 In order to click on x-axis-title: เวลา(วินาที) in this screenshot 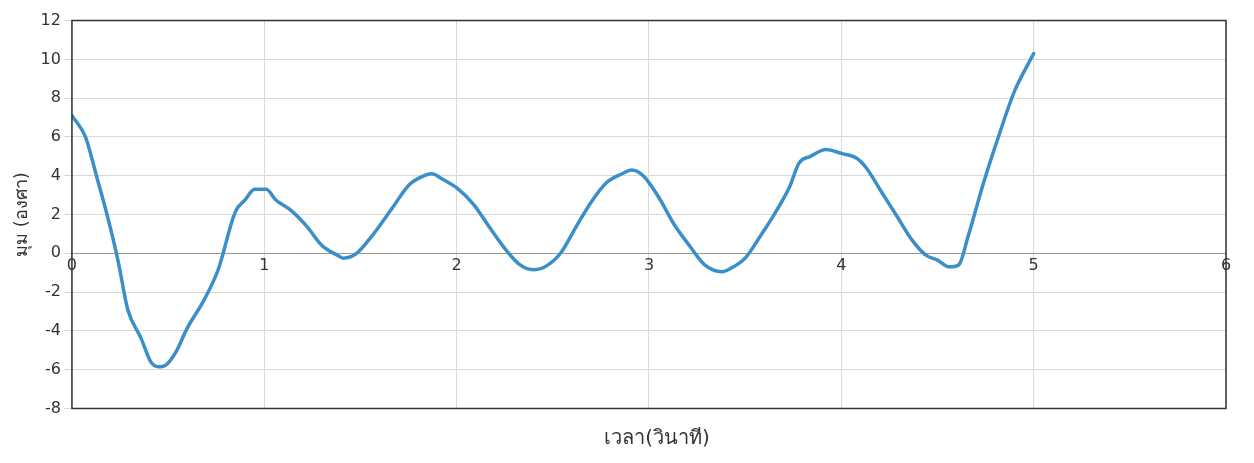, I will do `click(657, 437)`.